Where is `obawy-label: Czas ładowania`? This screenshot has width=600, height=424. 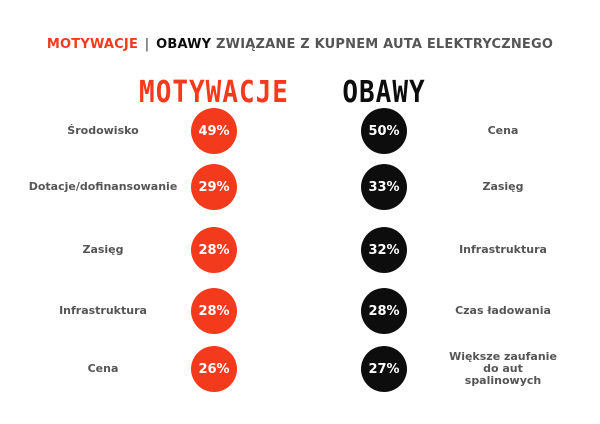 obawy-label: Czas ładowania is located at coordinates (503, 311).